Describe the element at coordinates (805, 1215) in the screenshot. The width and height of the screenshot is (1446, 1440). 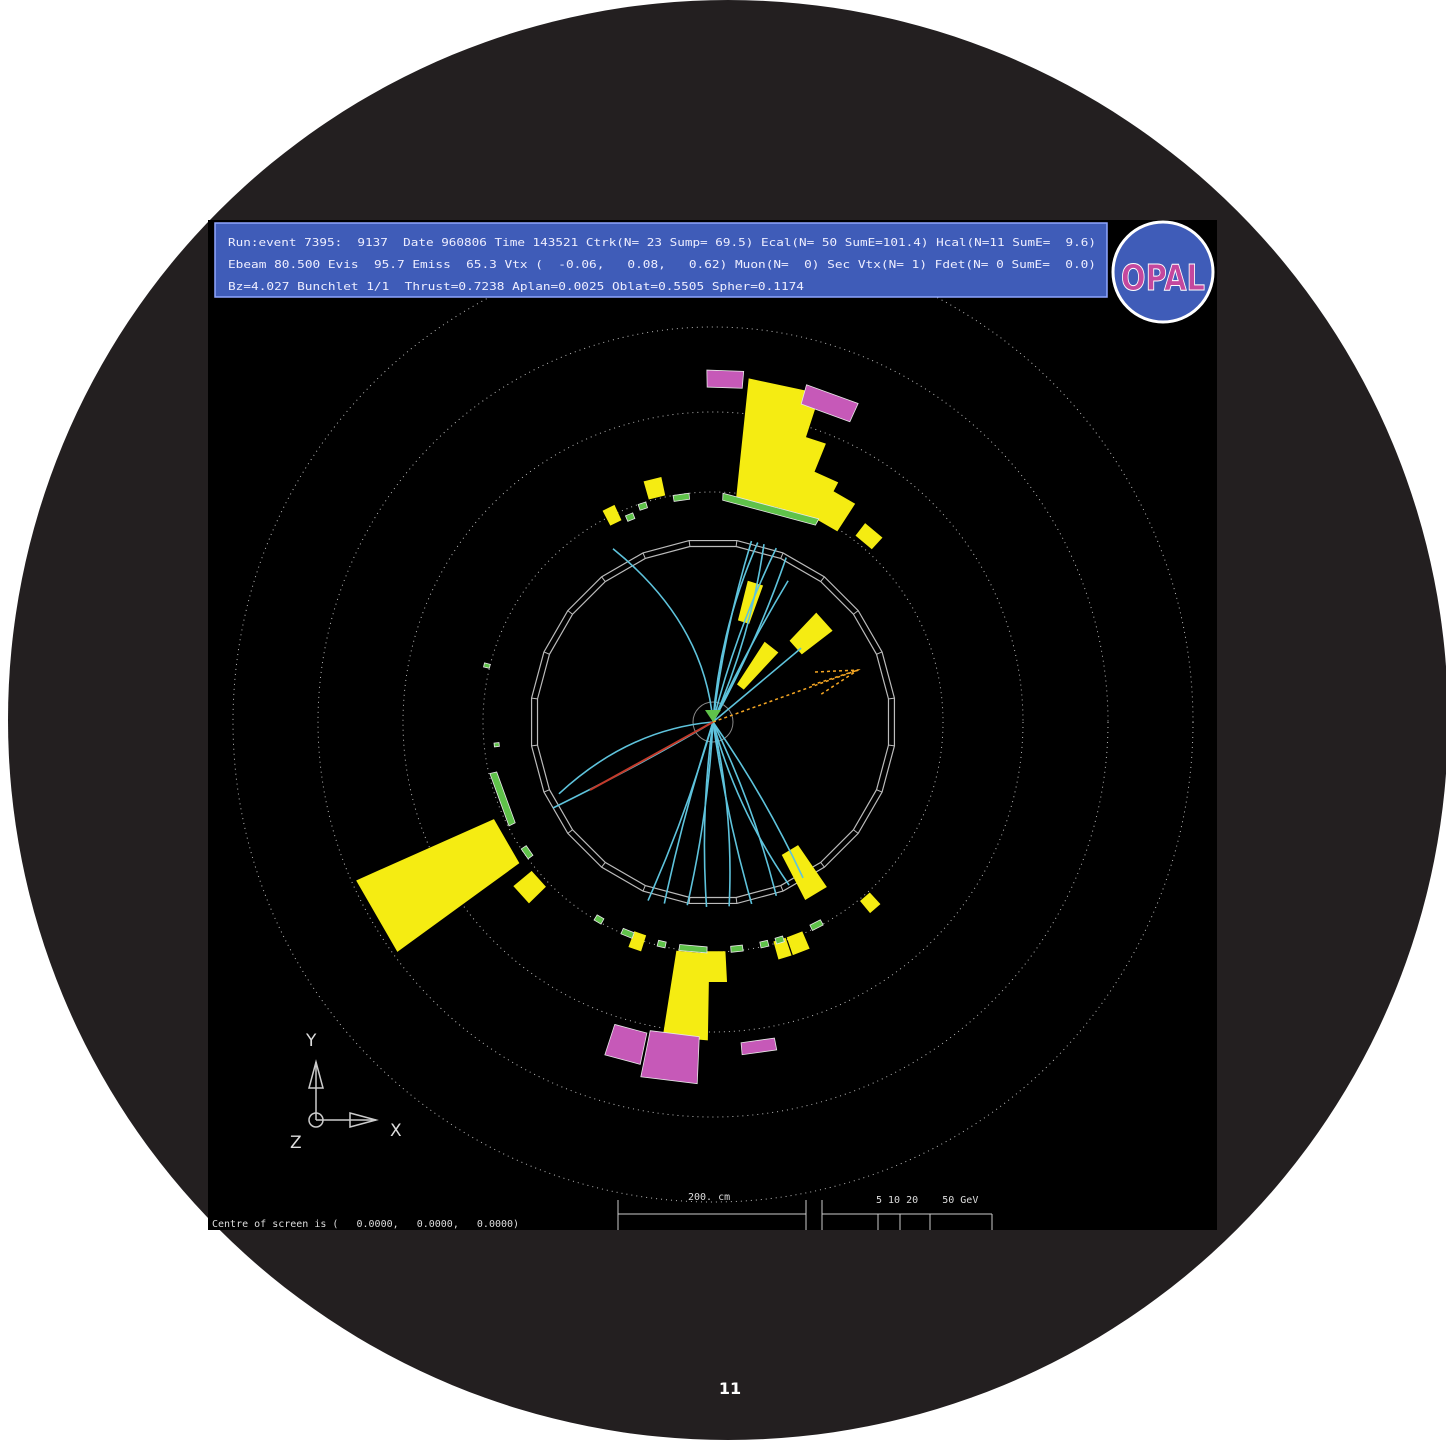
I see `scale-bars` at that location.